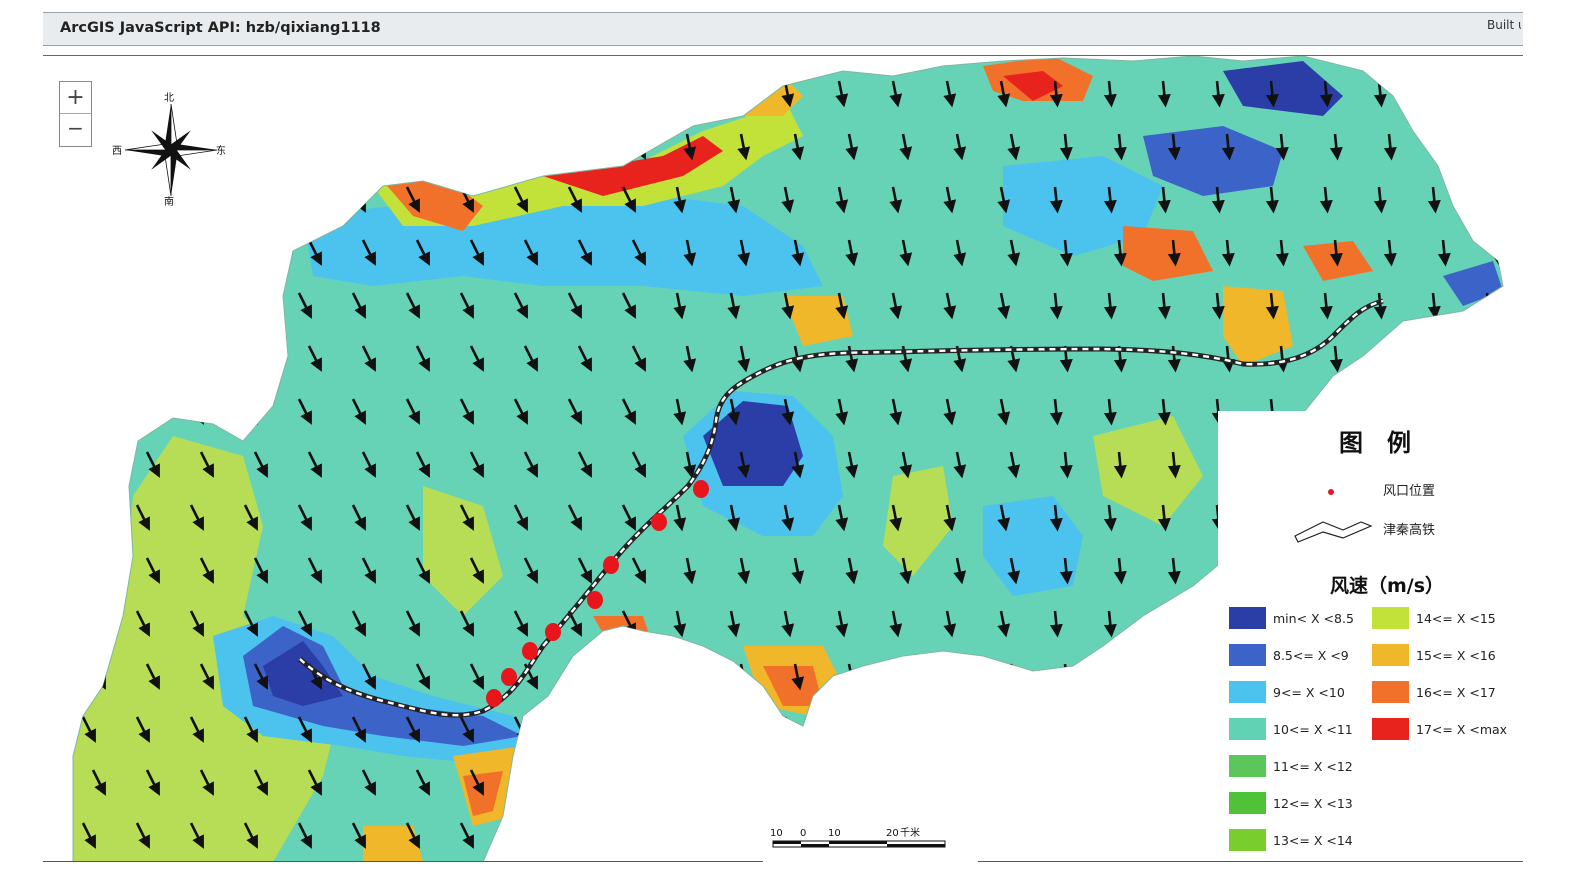 The image size is (1575, 885). Describe the element at coordinates (1313, 729) in the screenshot. I see `legend-class-label: 10<= X <11` at that location.